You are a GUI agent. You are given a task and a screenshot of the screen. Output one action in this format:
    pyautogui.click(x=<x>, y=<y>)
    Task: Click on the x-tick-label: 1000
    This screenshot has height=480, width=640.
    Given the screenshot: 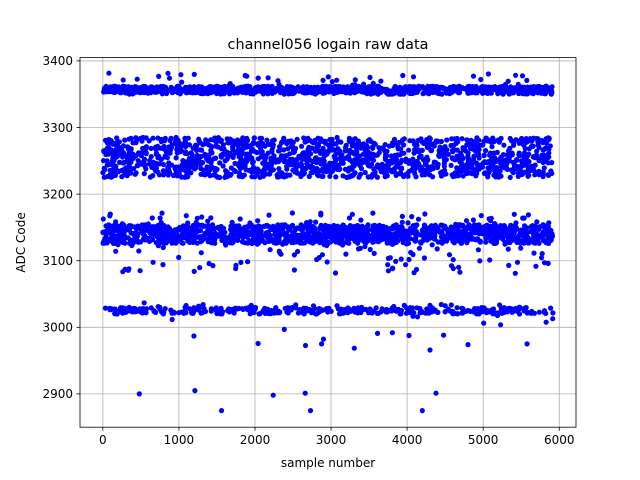 What is the action you would take?
    pyautogui.click(x=179, y=440)
    